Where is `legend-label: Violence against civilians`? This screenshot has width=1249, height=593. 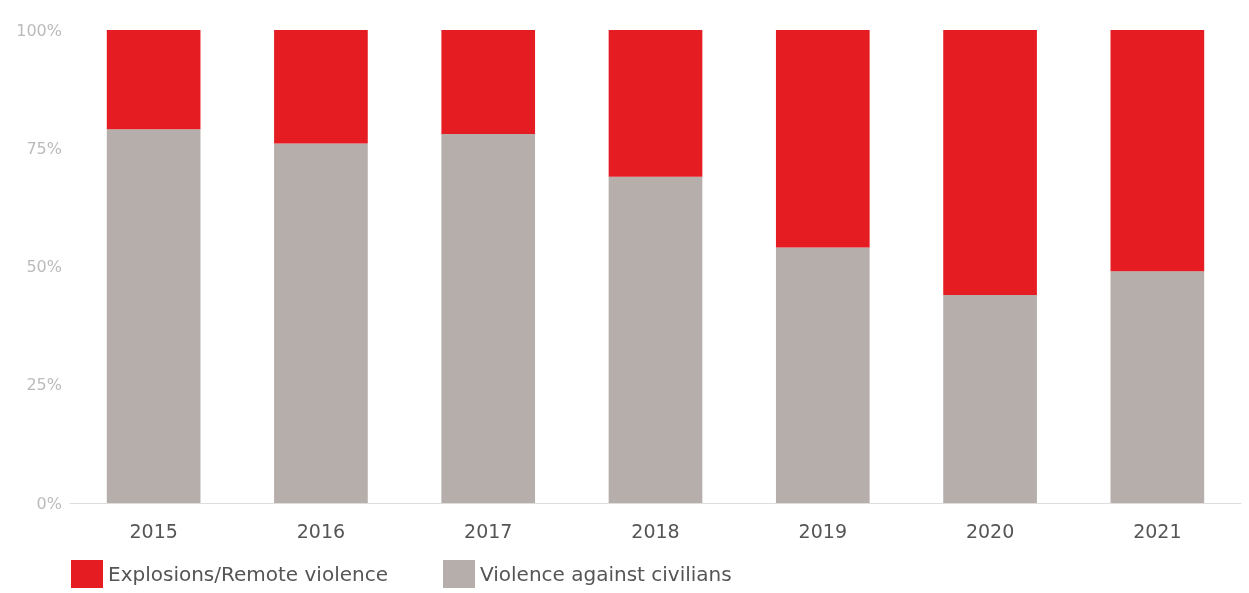 legend-label: Violence against civilians is located at coordinates (606, 574).